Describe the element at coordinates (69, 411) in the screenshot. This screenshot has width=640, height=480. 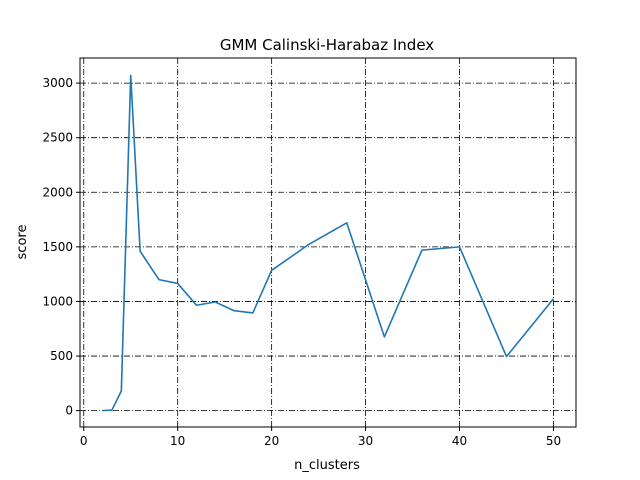
I see `y-tick-label: 0` at that location.